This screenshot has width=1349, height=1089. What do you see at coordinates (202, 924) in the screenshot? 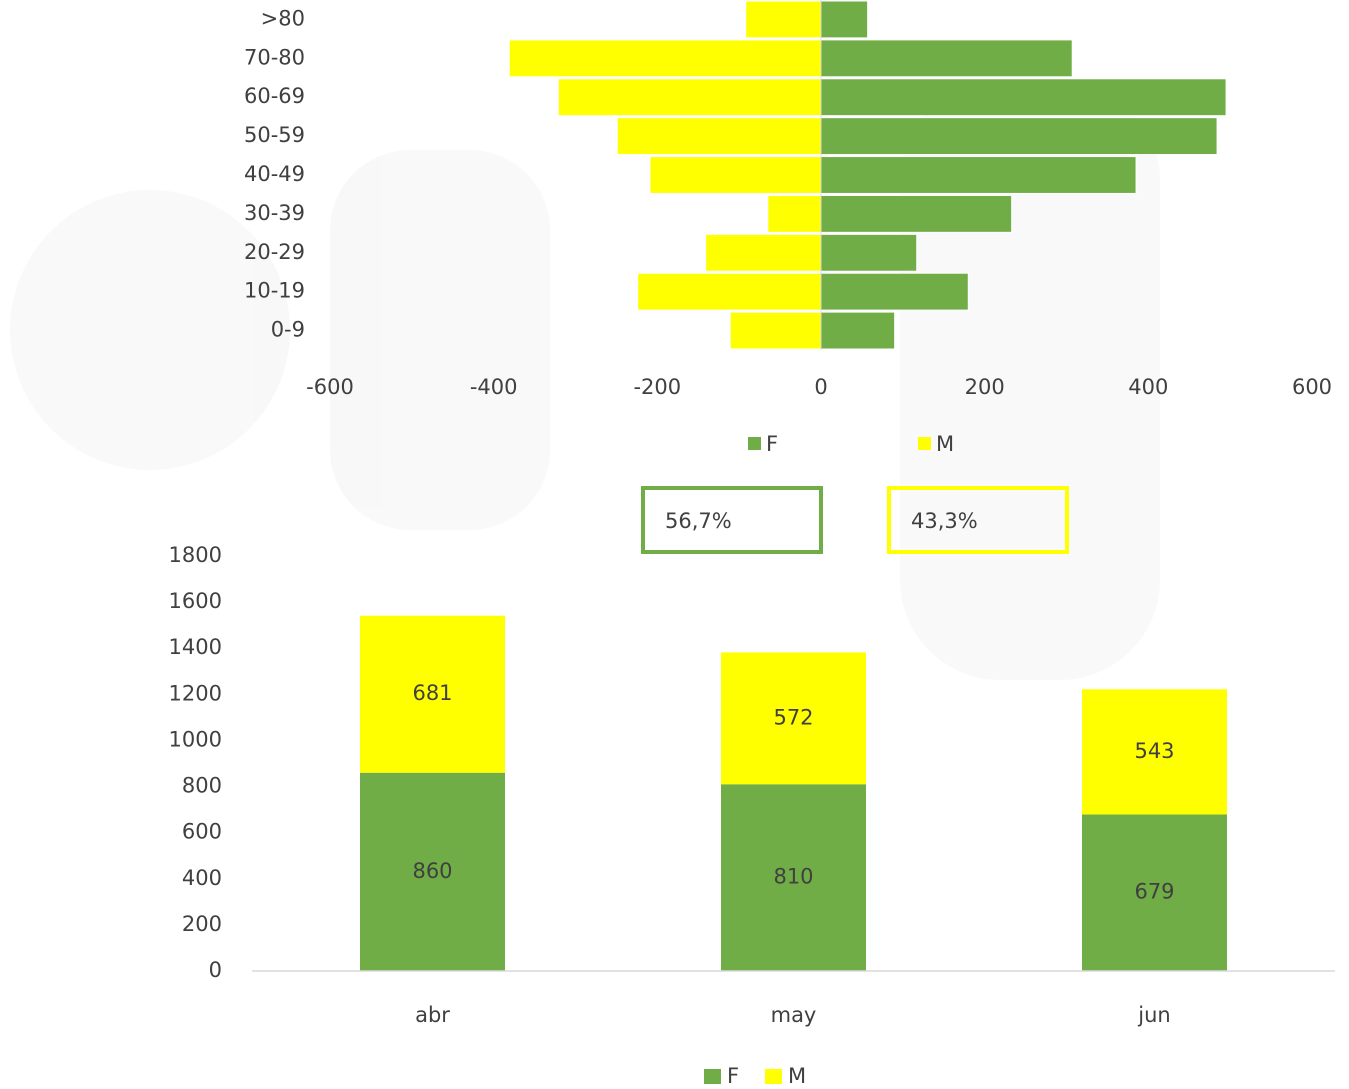
I see `y-tick-label: 200` at bounding box center [202, 924].